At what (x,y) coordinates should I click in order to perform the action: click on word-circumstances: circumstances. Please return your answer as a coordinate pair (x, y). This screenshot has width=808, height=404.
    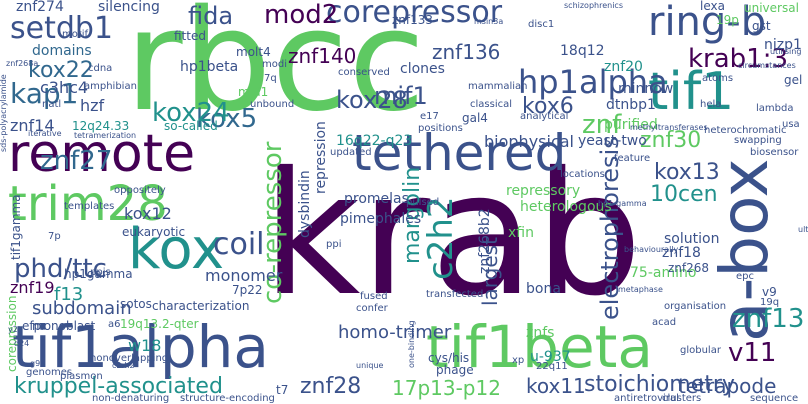
    Looking at the image, I should click on (767, 65).